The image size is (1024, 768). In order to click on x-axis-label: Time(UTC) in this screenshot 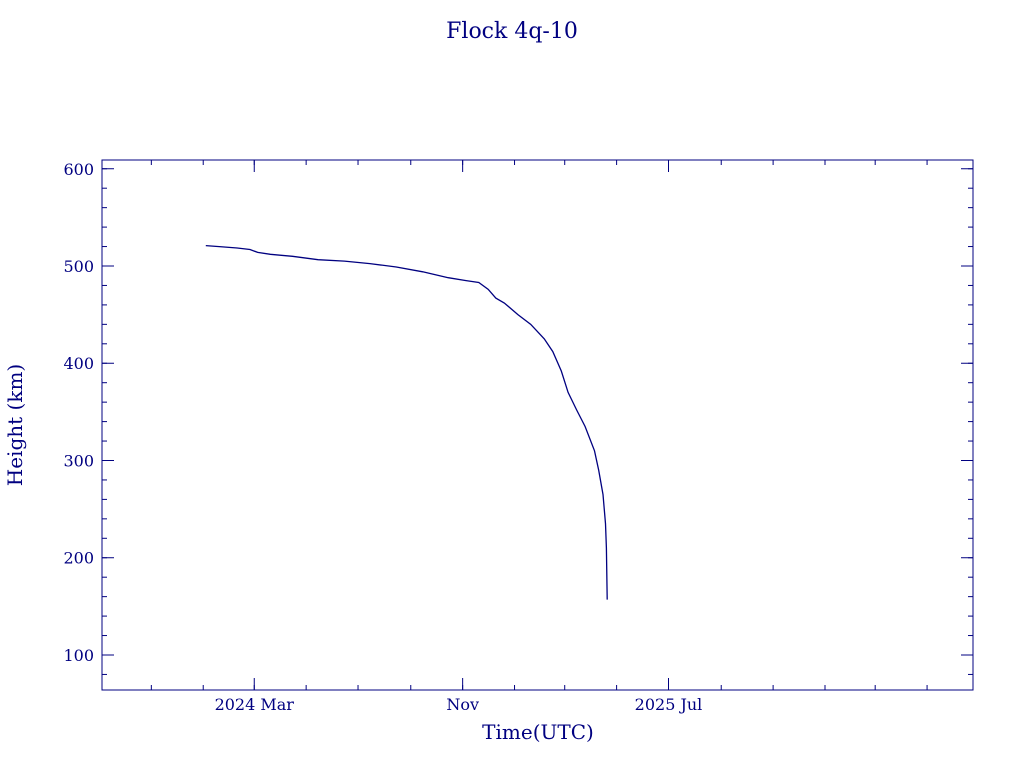, I will do `click(538, 732)`.